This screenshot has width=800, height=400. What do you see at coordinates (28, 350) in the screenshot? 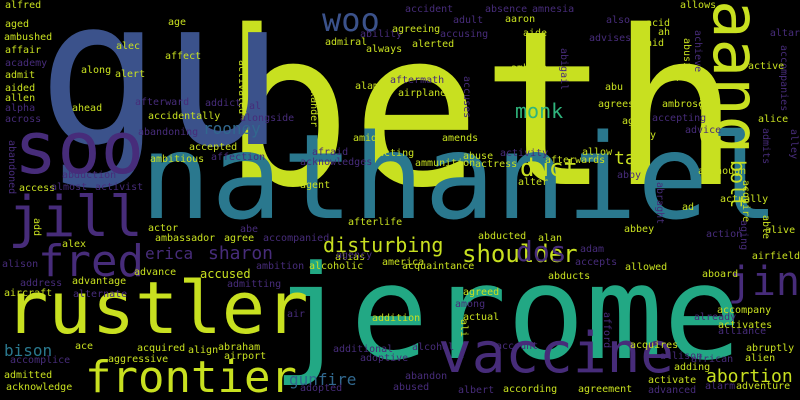
I see `word-bison: bison` at bounding box center [28, 350].